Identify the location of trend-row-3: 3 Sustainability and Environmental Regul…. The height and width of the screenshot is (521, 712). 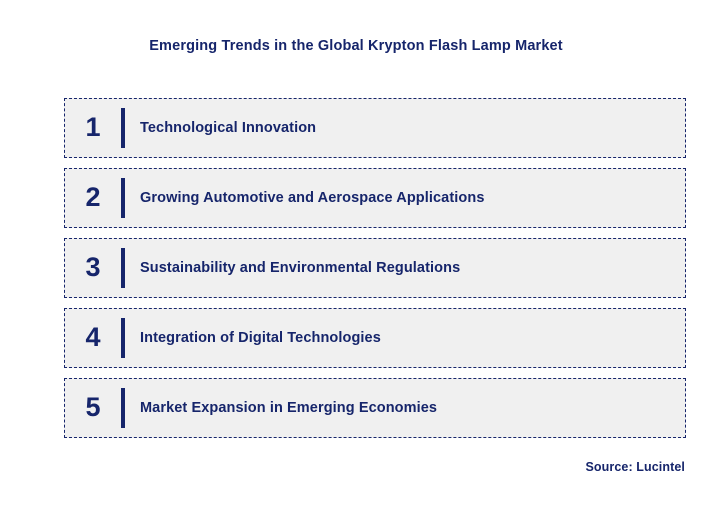
(375, 268).